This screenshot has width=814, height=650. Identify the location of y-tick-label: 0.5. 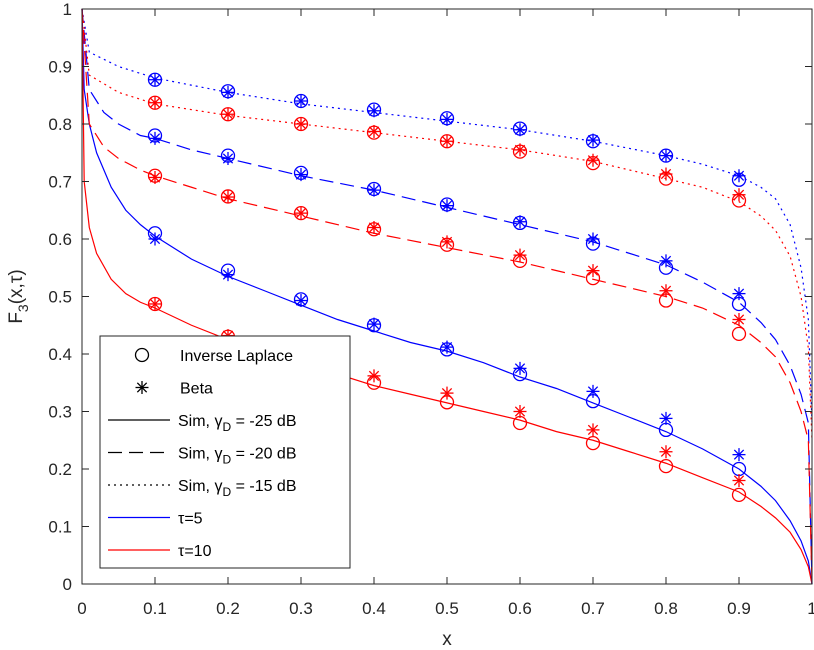
(60, 297).